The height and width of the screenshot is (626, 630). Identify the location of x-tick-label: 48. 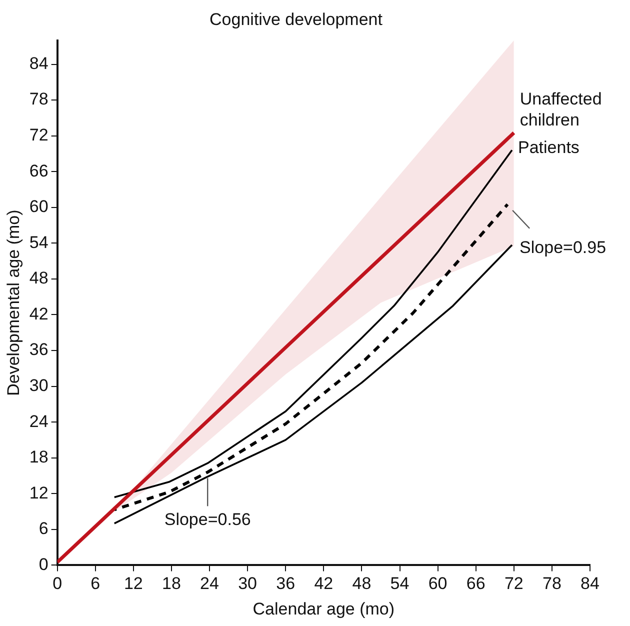
(362, 584).